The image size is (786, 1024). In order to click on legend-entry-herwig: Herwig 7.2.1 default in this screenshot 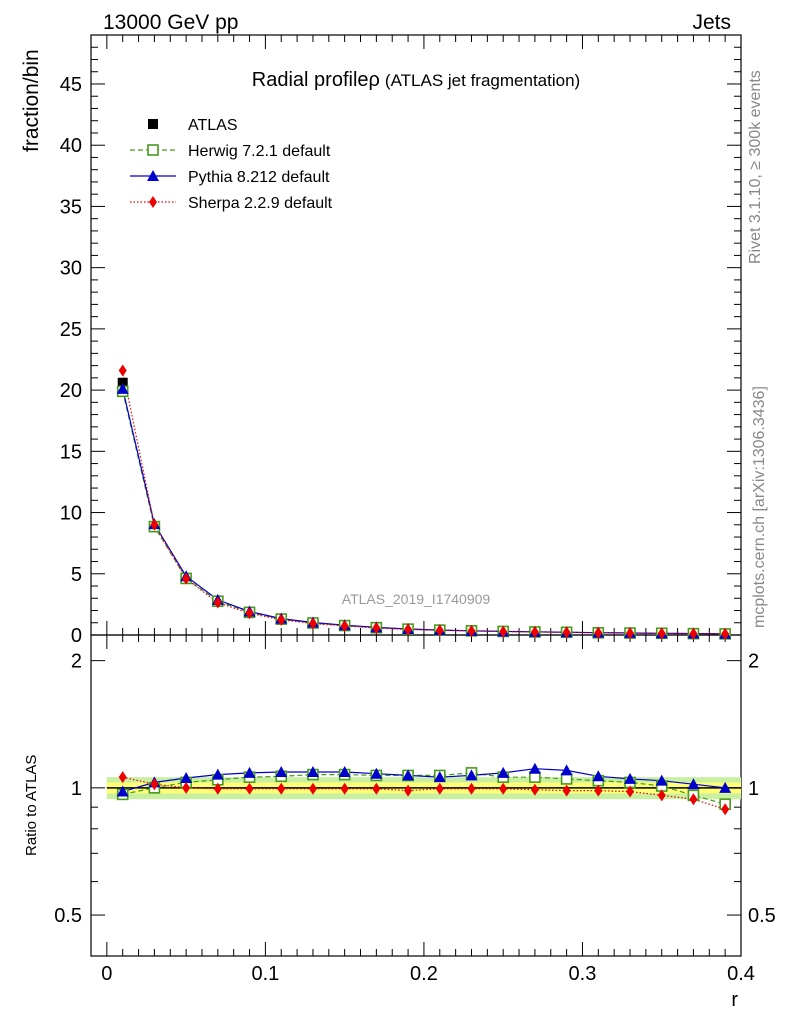, I will do `click(230, 151)`.